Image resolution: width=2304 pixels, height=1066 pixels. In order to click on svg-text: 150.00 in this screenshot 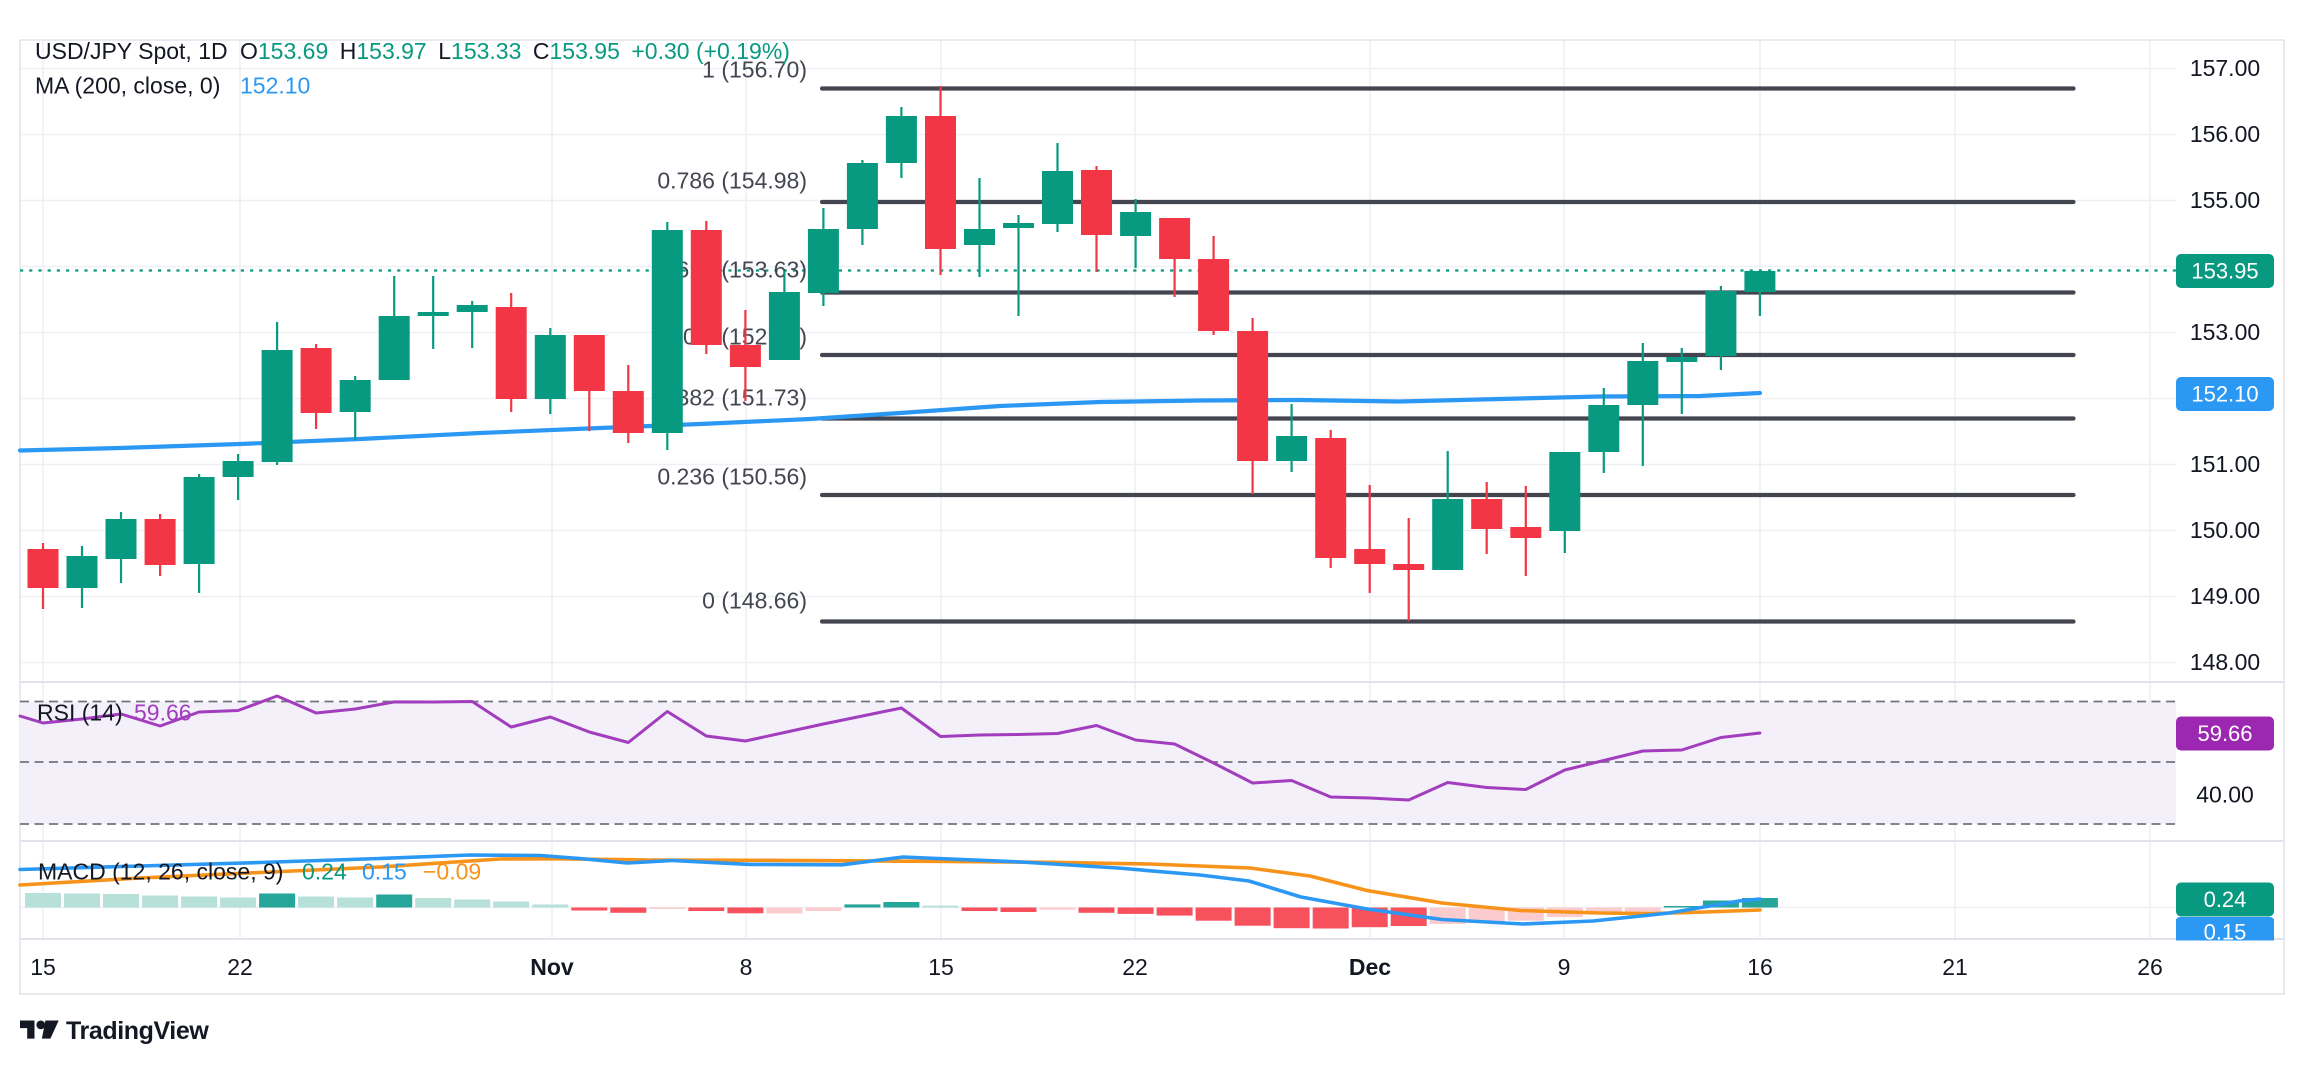, I will do `click(2225, 530)`.